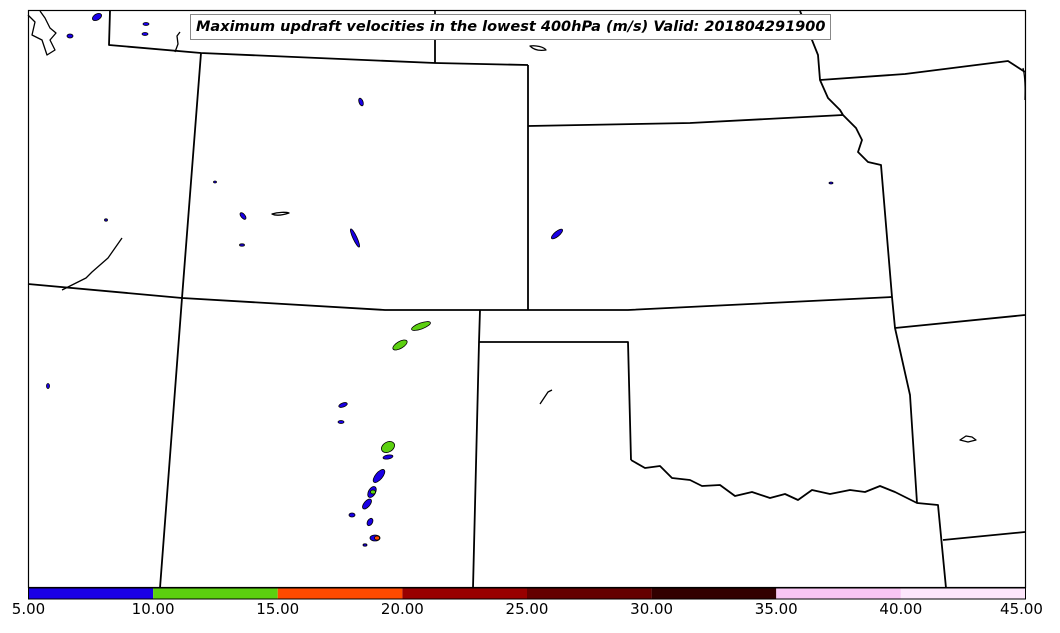 This screenshot has width=1060, height=633. I want to click on colorbar-tick-label: 25.00, so click(527, 609).